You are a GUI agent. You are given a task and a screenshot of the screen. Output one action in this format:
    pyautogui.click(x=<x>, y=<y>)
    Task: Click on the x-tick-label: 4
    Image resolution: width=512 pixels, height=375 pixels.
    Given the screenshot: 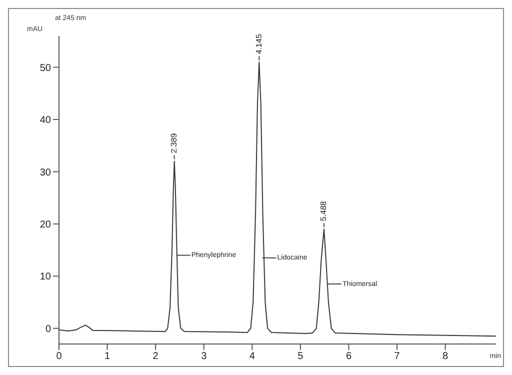 What is the action you would take?
    pyautogui.click(x=252, y=356)
    